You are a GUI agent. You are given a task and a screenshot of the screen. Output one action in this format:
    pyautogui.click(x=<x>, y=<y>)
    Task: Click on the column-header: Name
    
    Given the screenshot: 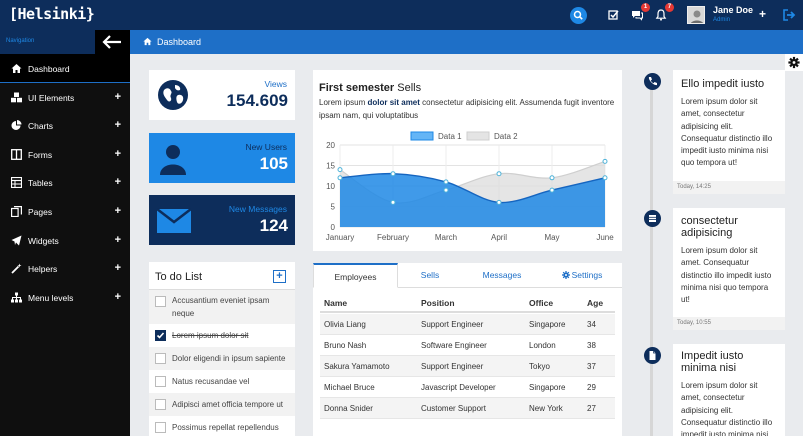 What is the action you would take?
    pyautogui.click(x=336, y=303)
    